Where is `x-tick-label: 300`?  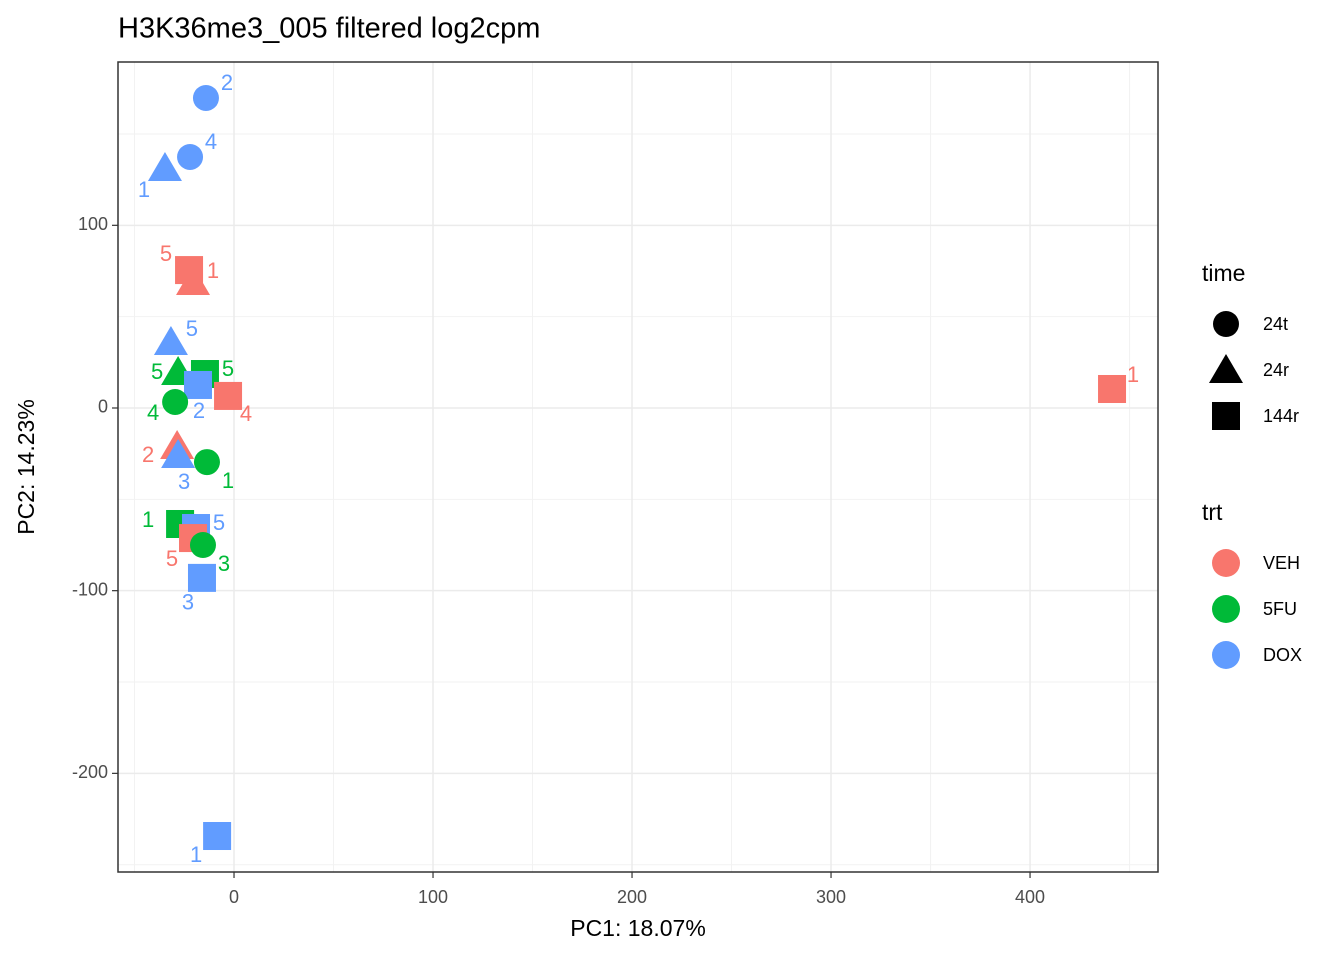 x-tick-label: 300 is located at coordinates (831, 897).